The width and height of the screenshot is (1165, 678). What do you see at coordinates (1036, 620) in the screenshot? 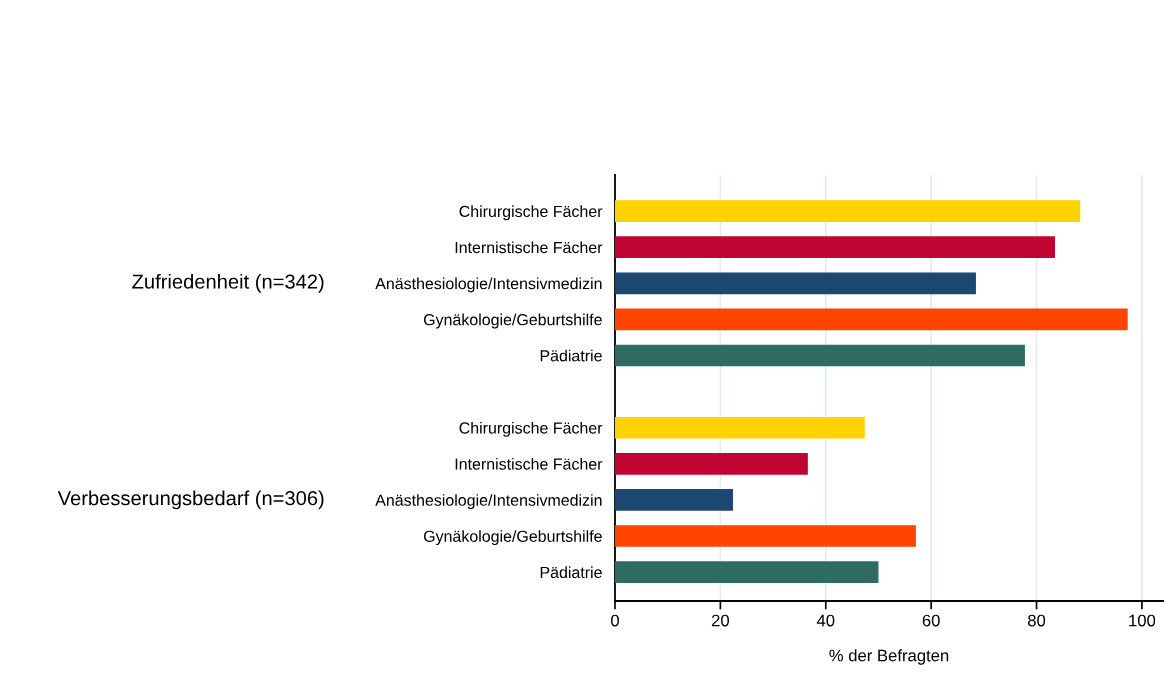
I see `x-tick-label: 80` at bounding box center [1036, 620].